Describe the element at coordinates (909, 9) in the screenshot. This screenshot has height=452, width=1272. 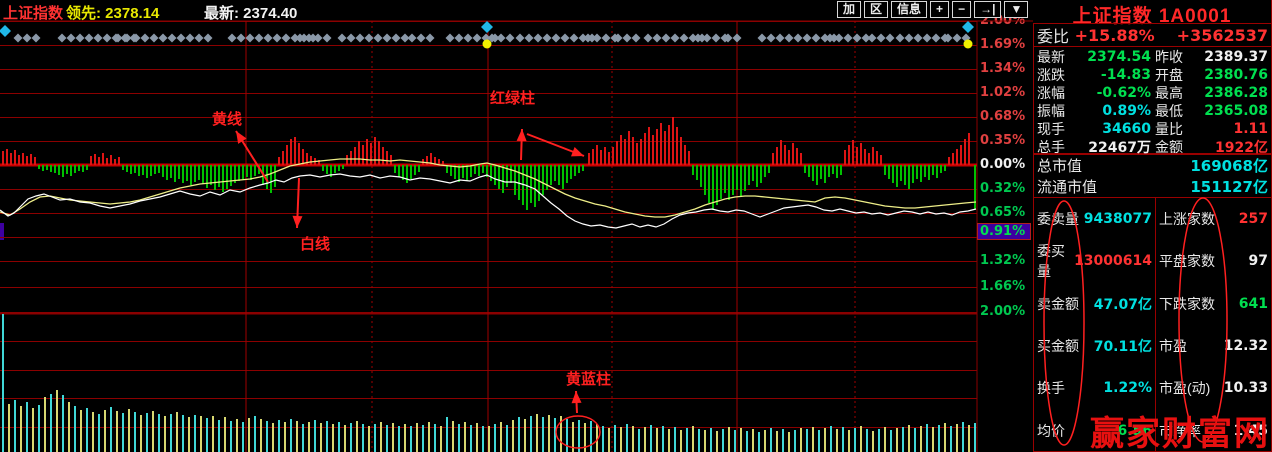
I see `toolbar-button-2: 信息` at that location.